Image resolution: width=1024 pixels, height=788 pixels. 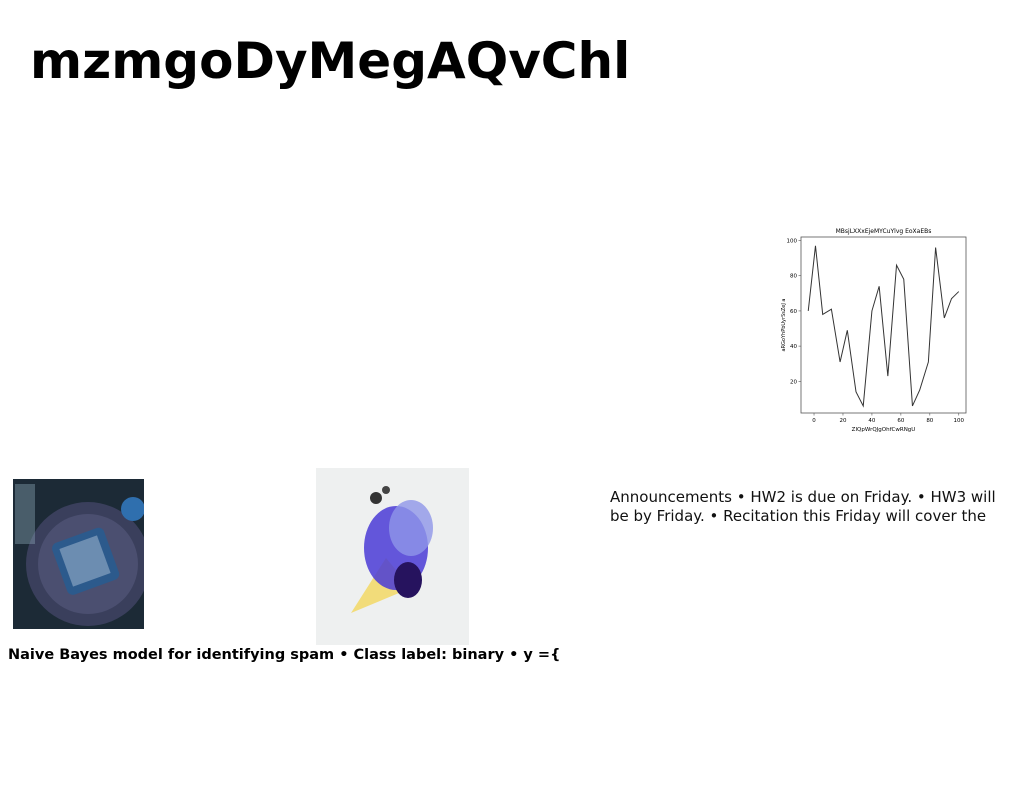 What do you see at coordinates (793, 382) in the screenshot?
I see `y-tick-label: 20` at bounding box center [793, 382].